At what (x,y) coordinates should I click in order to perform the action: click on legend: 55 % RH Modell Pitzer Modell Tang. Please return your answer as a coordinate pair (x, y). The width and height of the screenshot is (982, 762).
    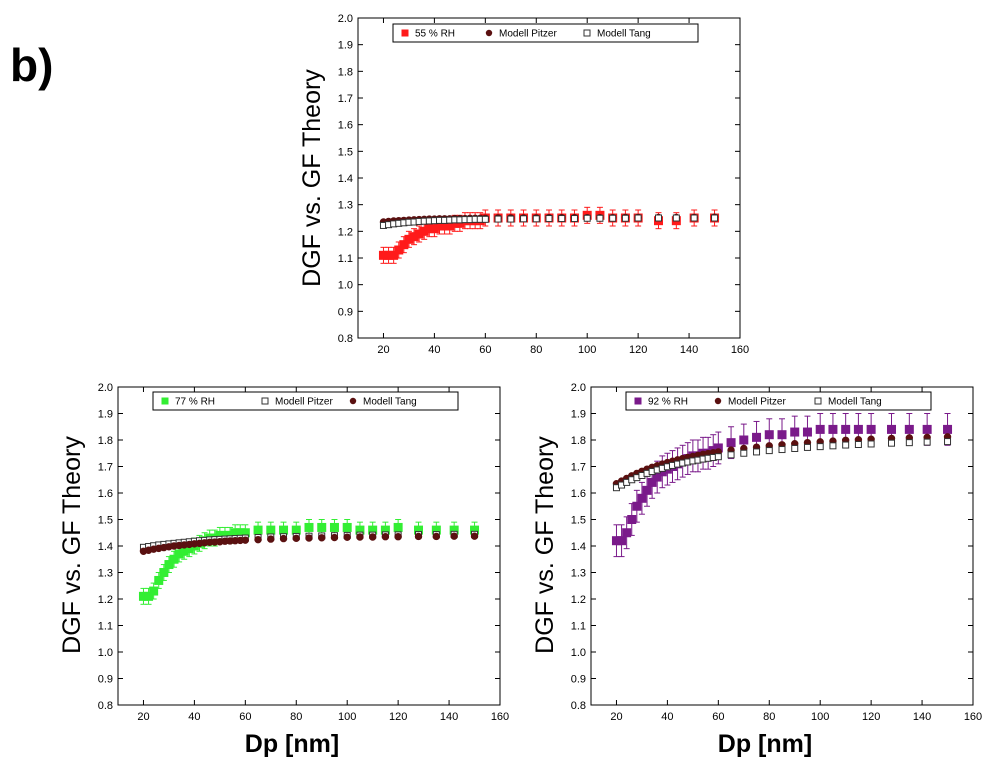
    Looking at the image, I should click on (545, 33).